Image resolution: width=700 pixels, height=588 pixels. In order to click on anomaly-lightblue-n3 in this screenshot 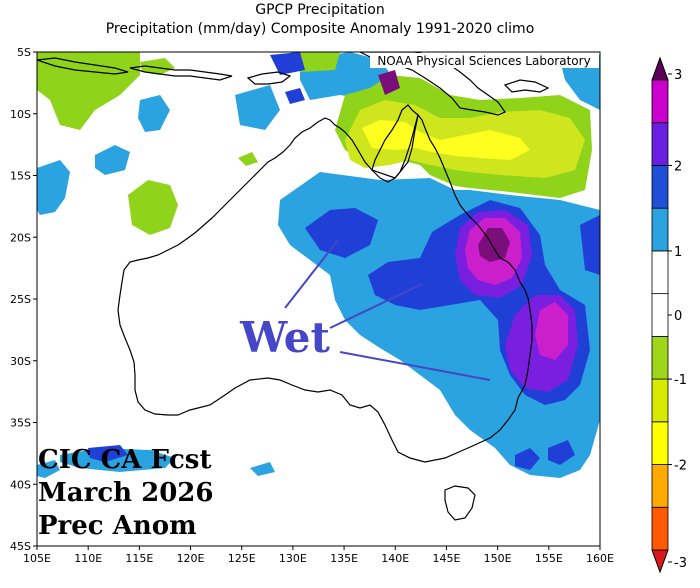, I will do `click(257, 107)`.